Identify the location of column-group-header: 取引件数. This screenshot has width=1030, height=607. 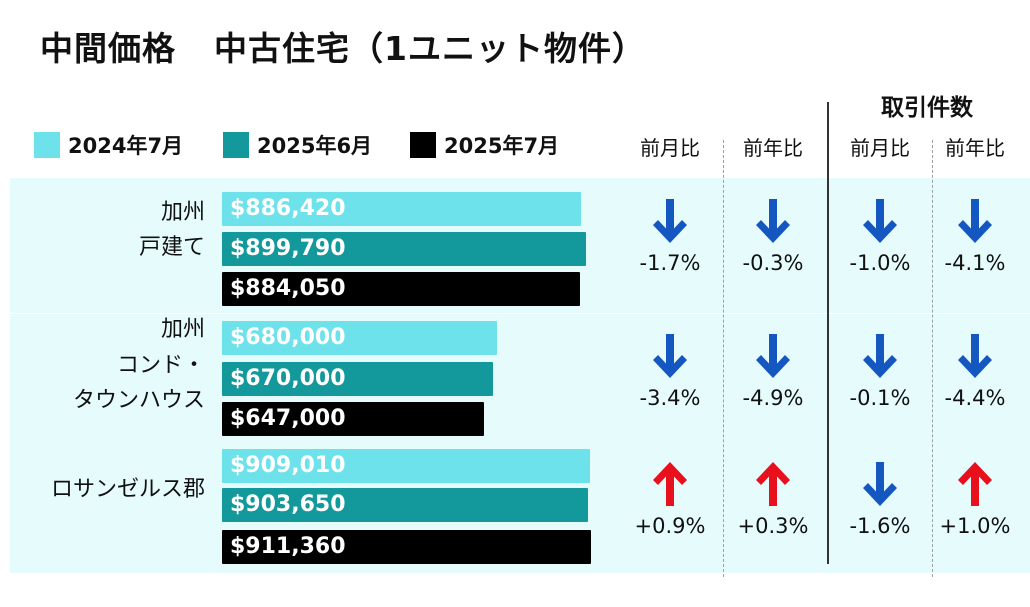
(927, 108).